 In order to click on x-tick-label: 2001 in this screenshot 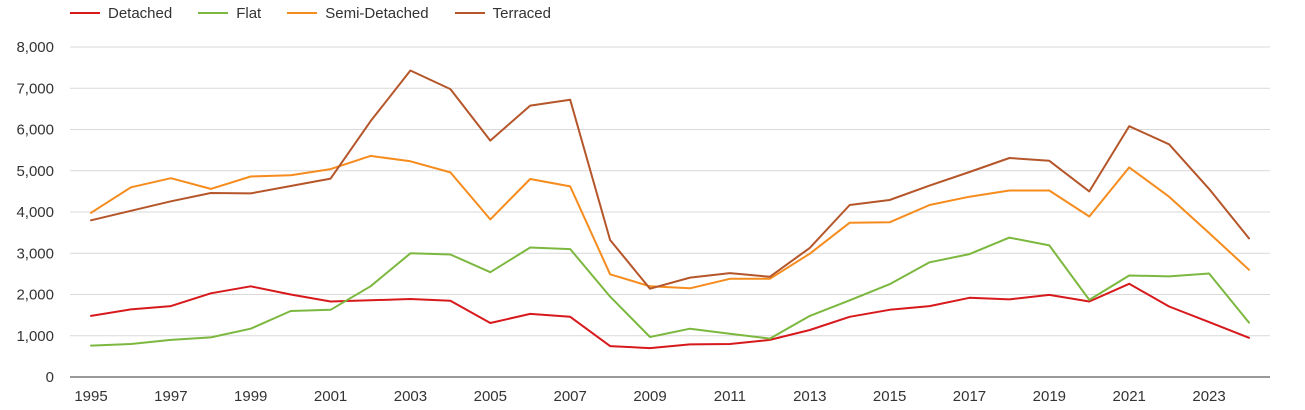, I will do `click(330, 396)`.